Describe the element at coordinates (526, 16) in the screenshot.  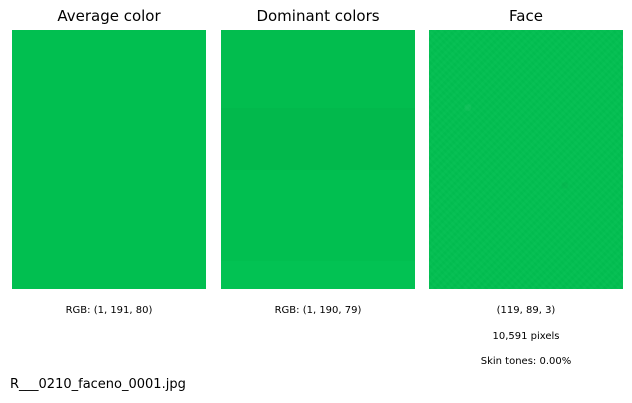
I see `panel-title-face: Face` at that location.